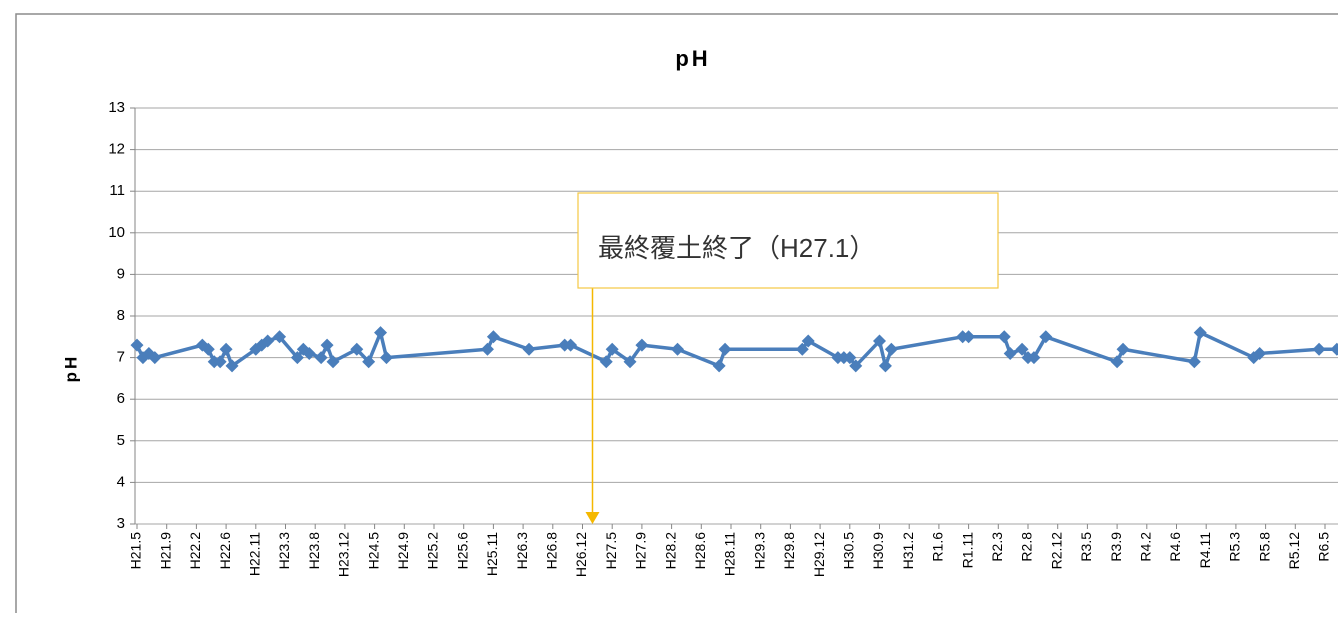 The height and width of the screenshot is (618, 1338). Describe the element at coordinates (611, 551) in the screenshot. I see `x-tick-label: H27.5` at that location.